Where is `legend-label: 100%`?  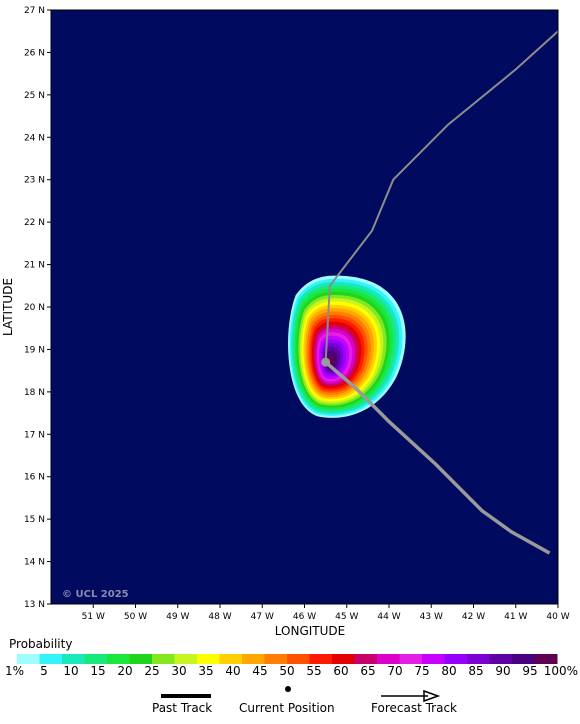 legend-label: 100% is located at coordinates (560, 671).